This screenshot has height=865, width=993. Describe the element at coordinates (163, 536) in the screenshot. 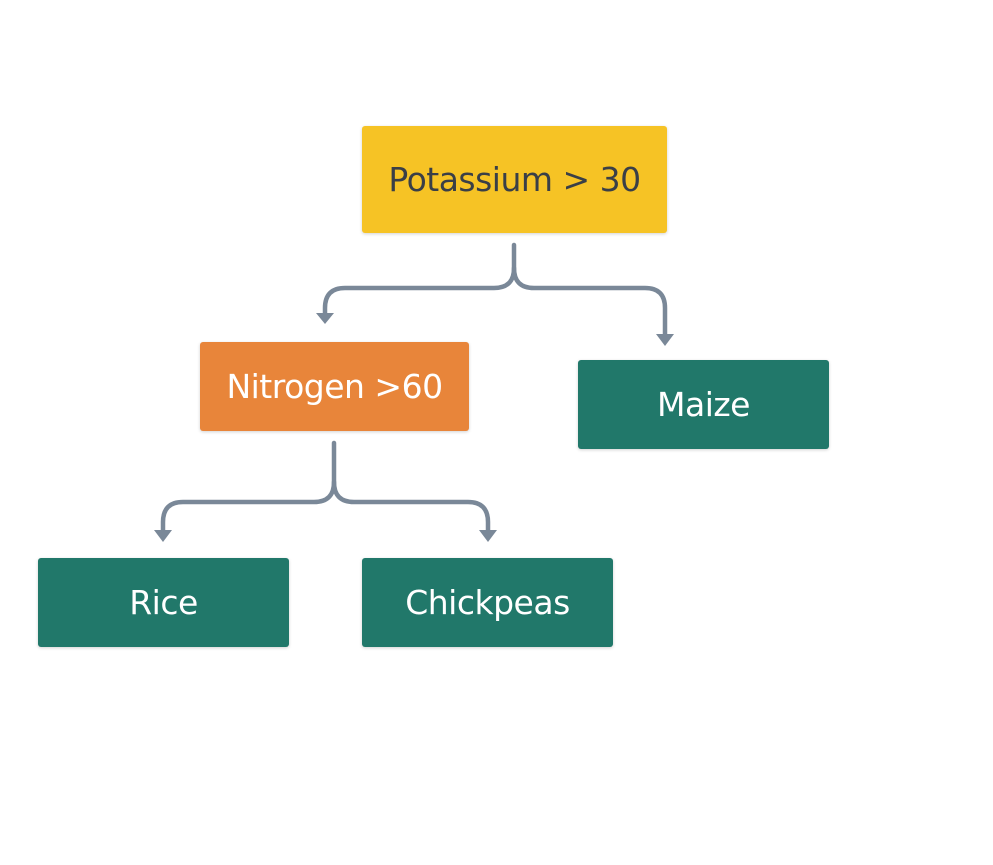

I see `arrowhead-rice` at that location.